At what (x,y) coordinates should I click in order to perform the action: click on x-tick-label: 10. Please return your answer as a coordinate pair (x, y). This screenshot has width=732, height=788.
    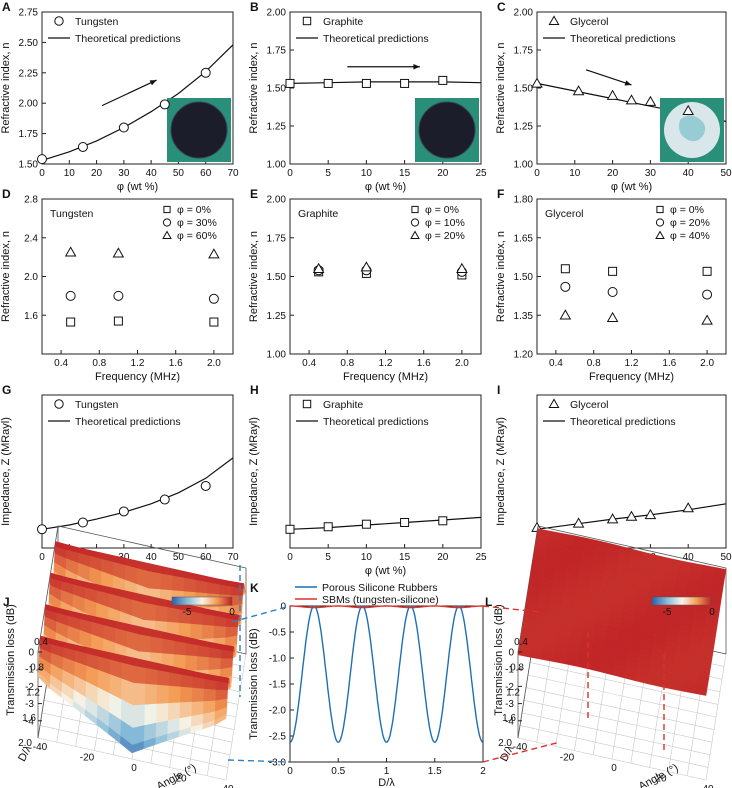
    Looking at the image, I should click on (70, 173).